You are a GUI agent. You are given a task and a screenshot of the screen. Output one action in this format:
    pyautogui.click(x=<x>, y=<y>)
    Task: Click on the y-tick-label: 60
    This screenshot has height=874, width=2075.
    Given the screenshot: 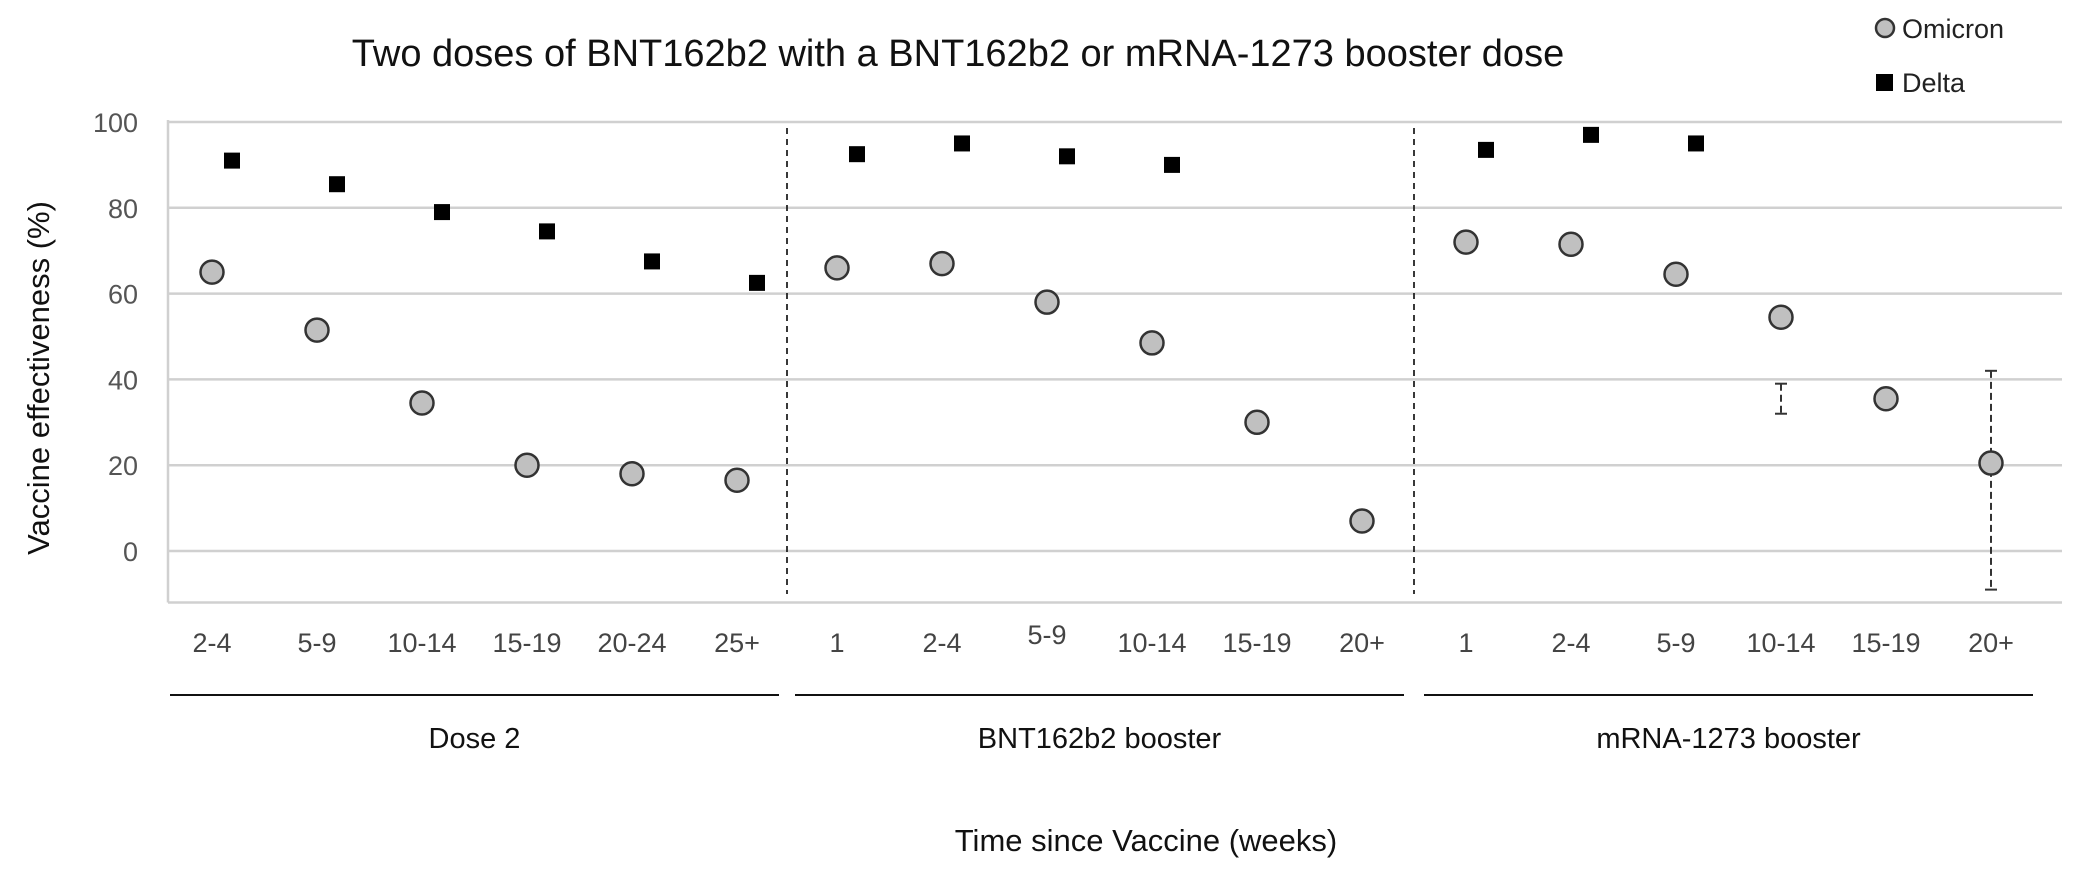 What is the action you would take?
    pyautogui.click(x=123, y=295)
    